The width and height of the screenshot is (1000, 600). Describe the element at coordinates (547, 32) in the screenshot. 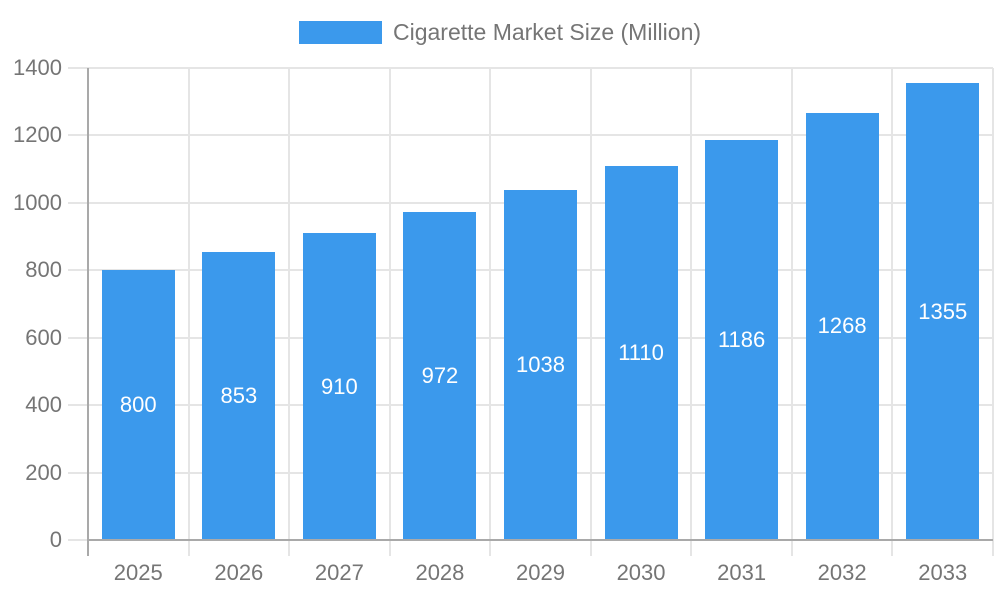

I see `legend-label: Cigarette Market Size (Million)` at that location.